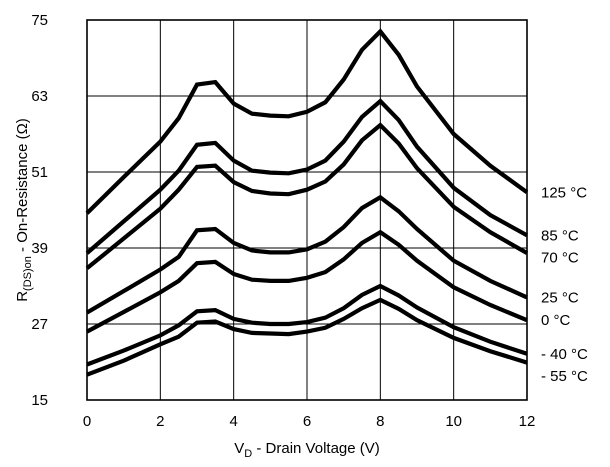 The image size is (610, 467). I want to click on y-tick-label: 63, so click(39, 96).